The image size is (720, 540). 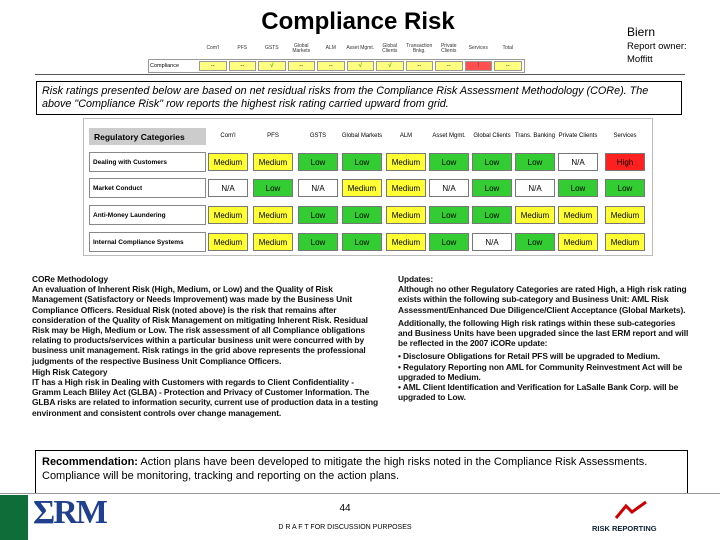 What do you see at coordinates (147, 242) in the screenshot?
I see `grid-row-label: Internal Compliance Systems` at bounding box center [147, 242].